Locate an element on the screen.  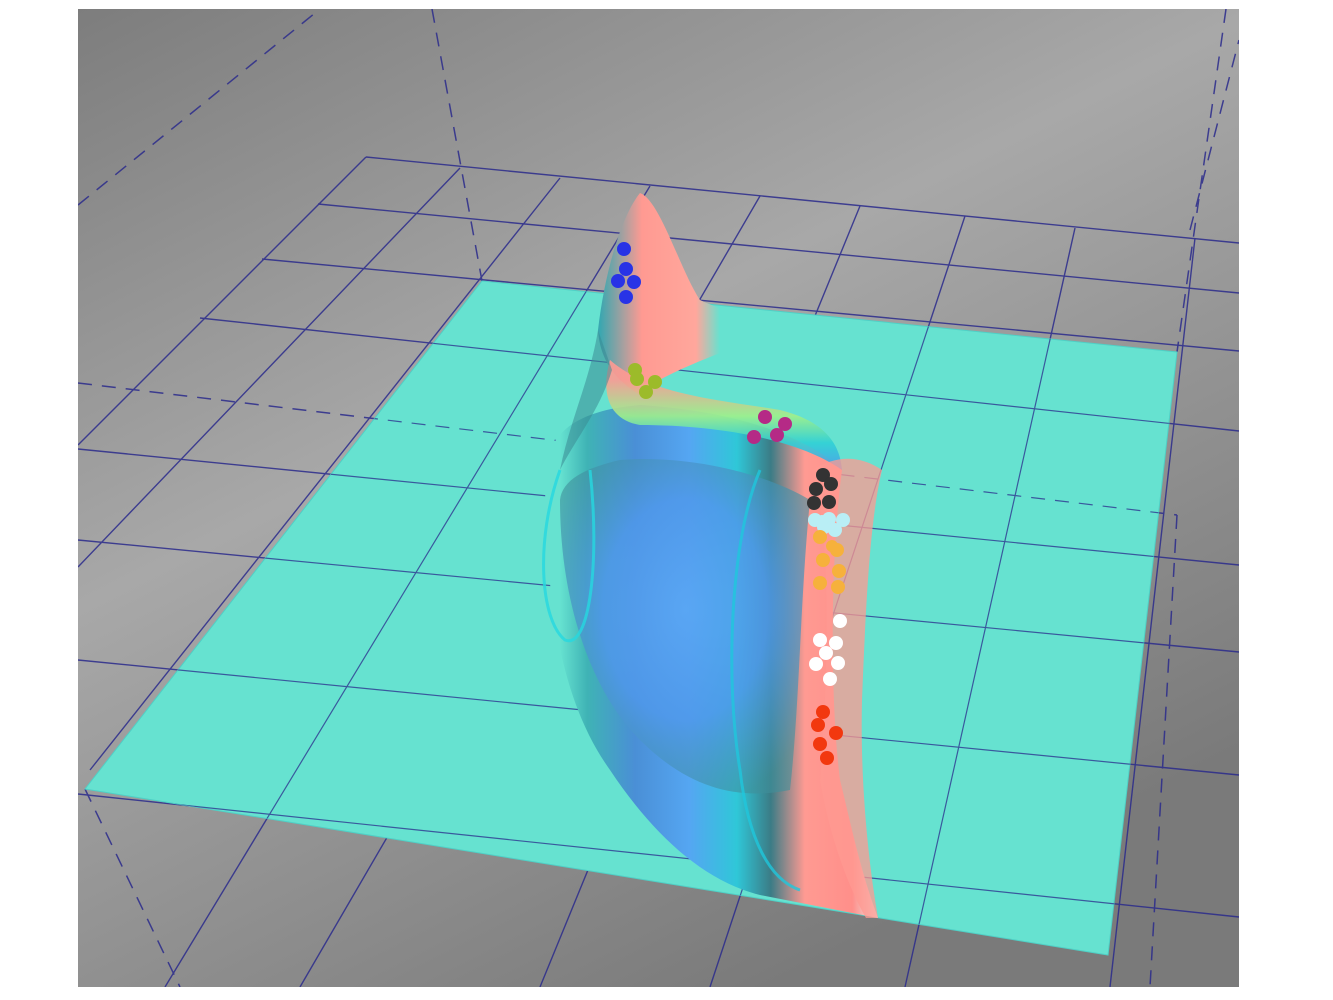
blue-cluster is located at coordinates (626, 273).